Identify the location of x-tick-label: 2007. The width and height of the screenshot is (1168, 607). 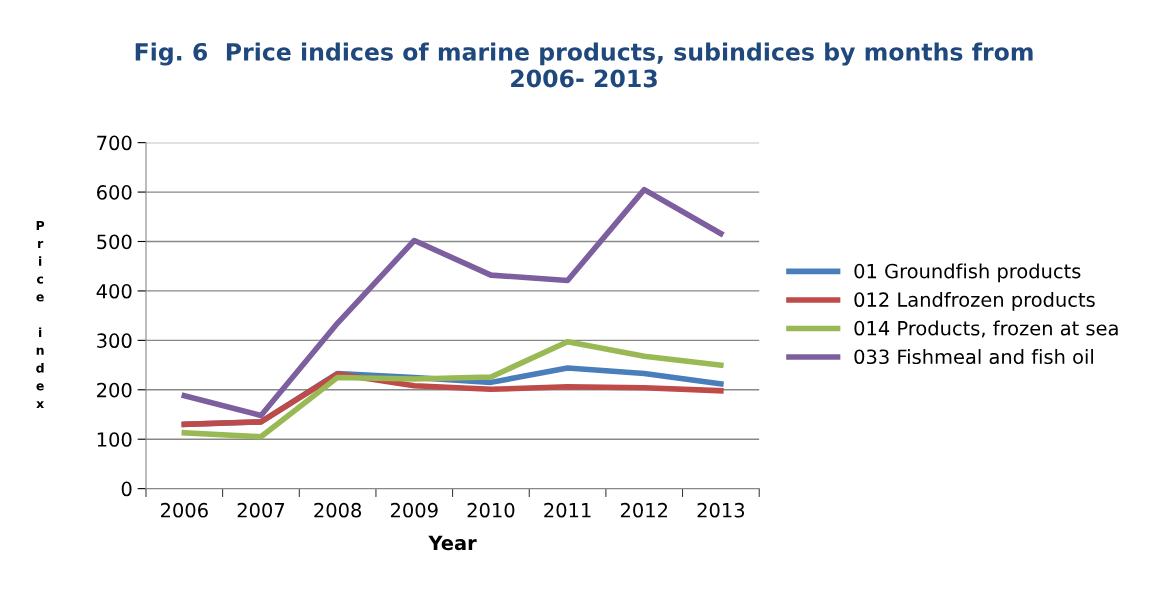
(261, 510).